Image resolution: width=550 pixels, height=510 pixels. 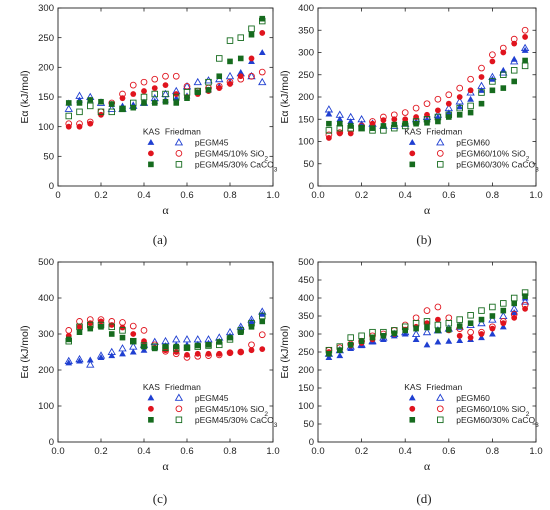 What do you see at coordinates (306, 388) in the screenshot?
I see `y-tick-label: 150` at bounding box center [306, 388].